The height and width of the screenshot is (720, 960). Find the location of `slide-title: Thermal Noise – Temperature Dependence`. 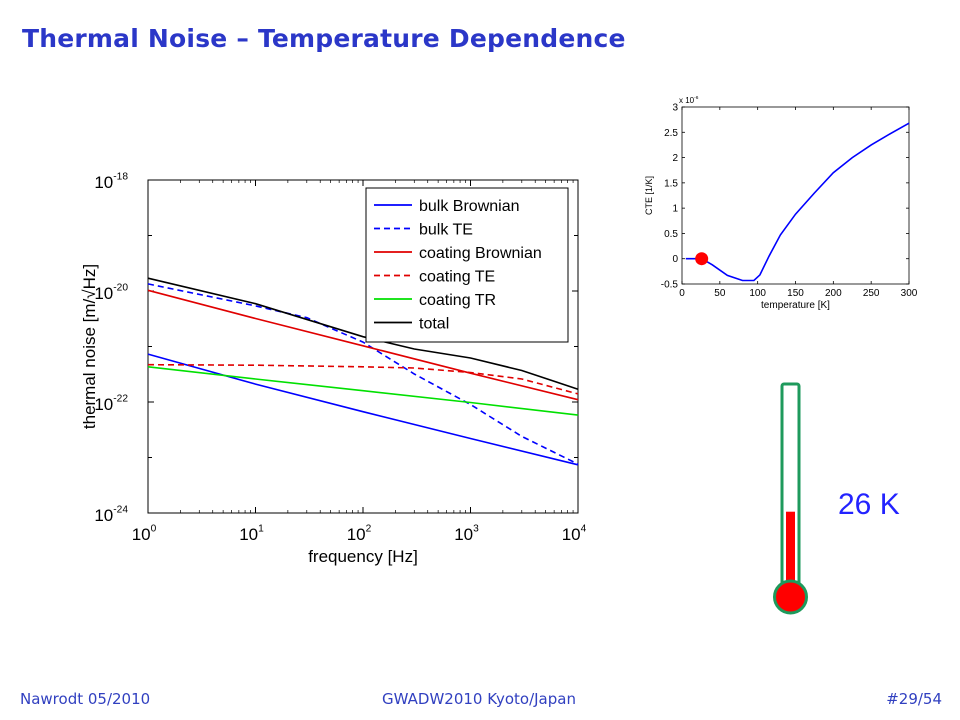

slide-title: Thermal Noise – Temperature Dependence is located at coordinates (324, 38).